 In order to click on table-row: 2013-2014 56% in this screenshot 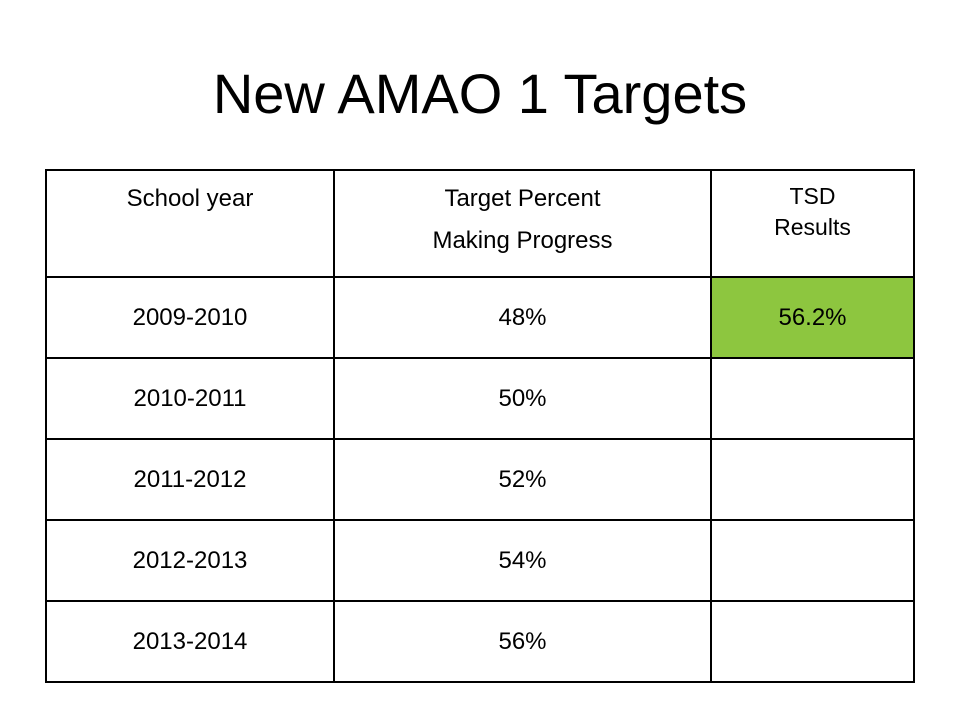, I will do `click(480, 641)`.